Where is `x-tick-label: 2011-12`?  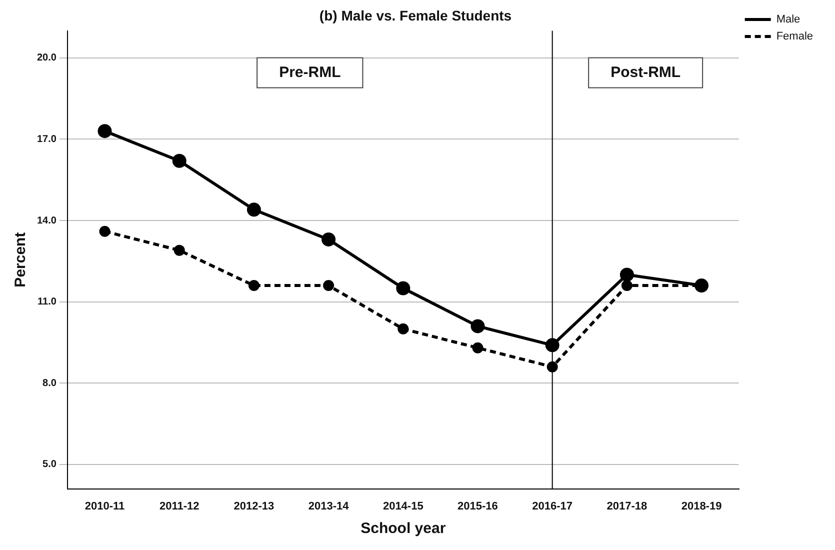 x-tick-label: 2011-12 is located at coordinates (179, 506).